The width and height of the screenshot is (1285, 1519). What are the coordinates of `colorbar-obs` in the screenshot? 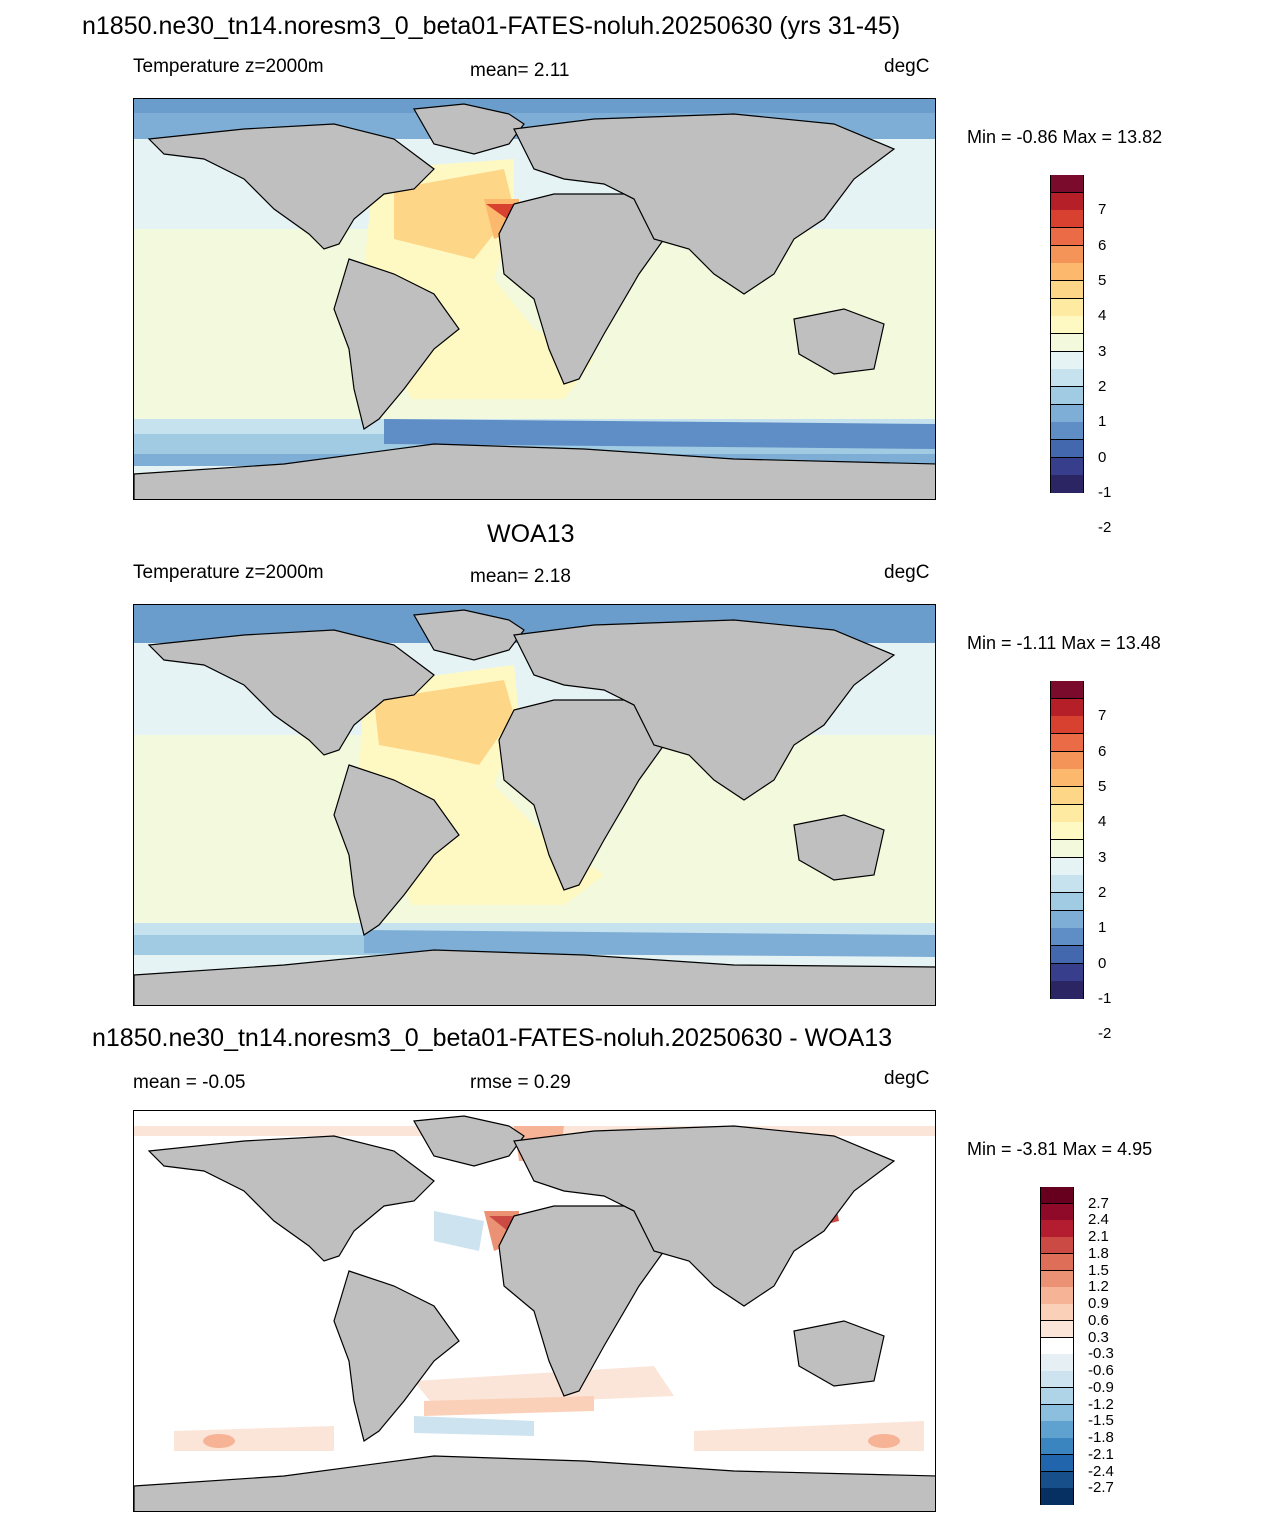 It's located at (1067, 840).